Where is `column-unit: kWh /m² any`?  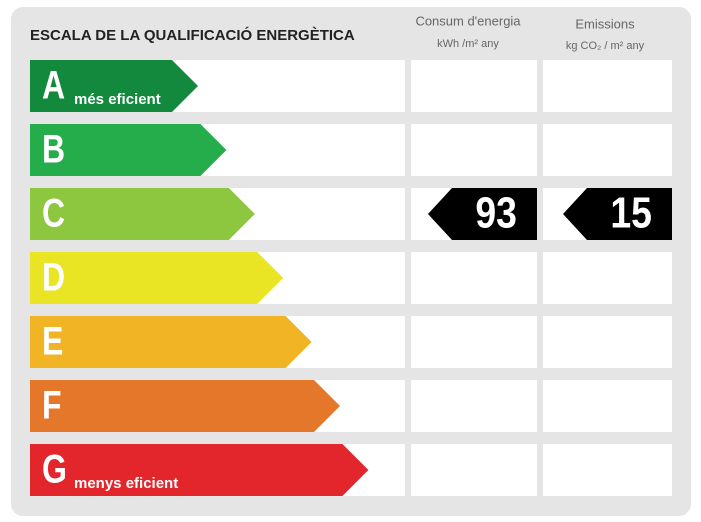
column-unit: kWh /m² any is located at coordinates (468, 44).